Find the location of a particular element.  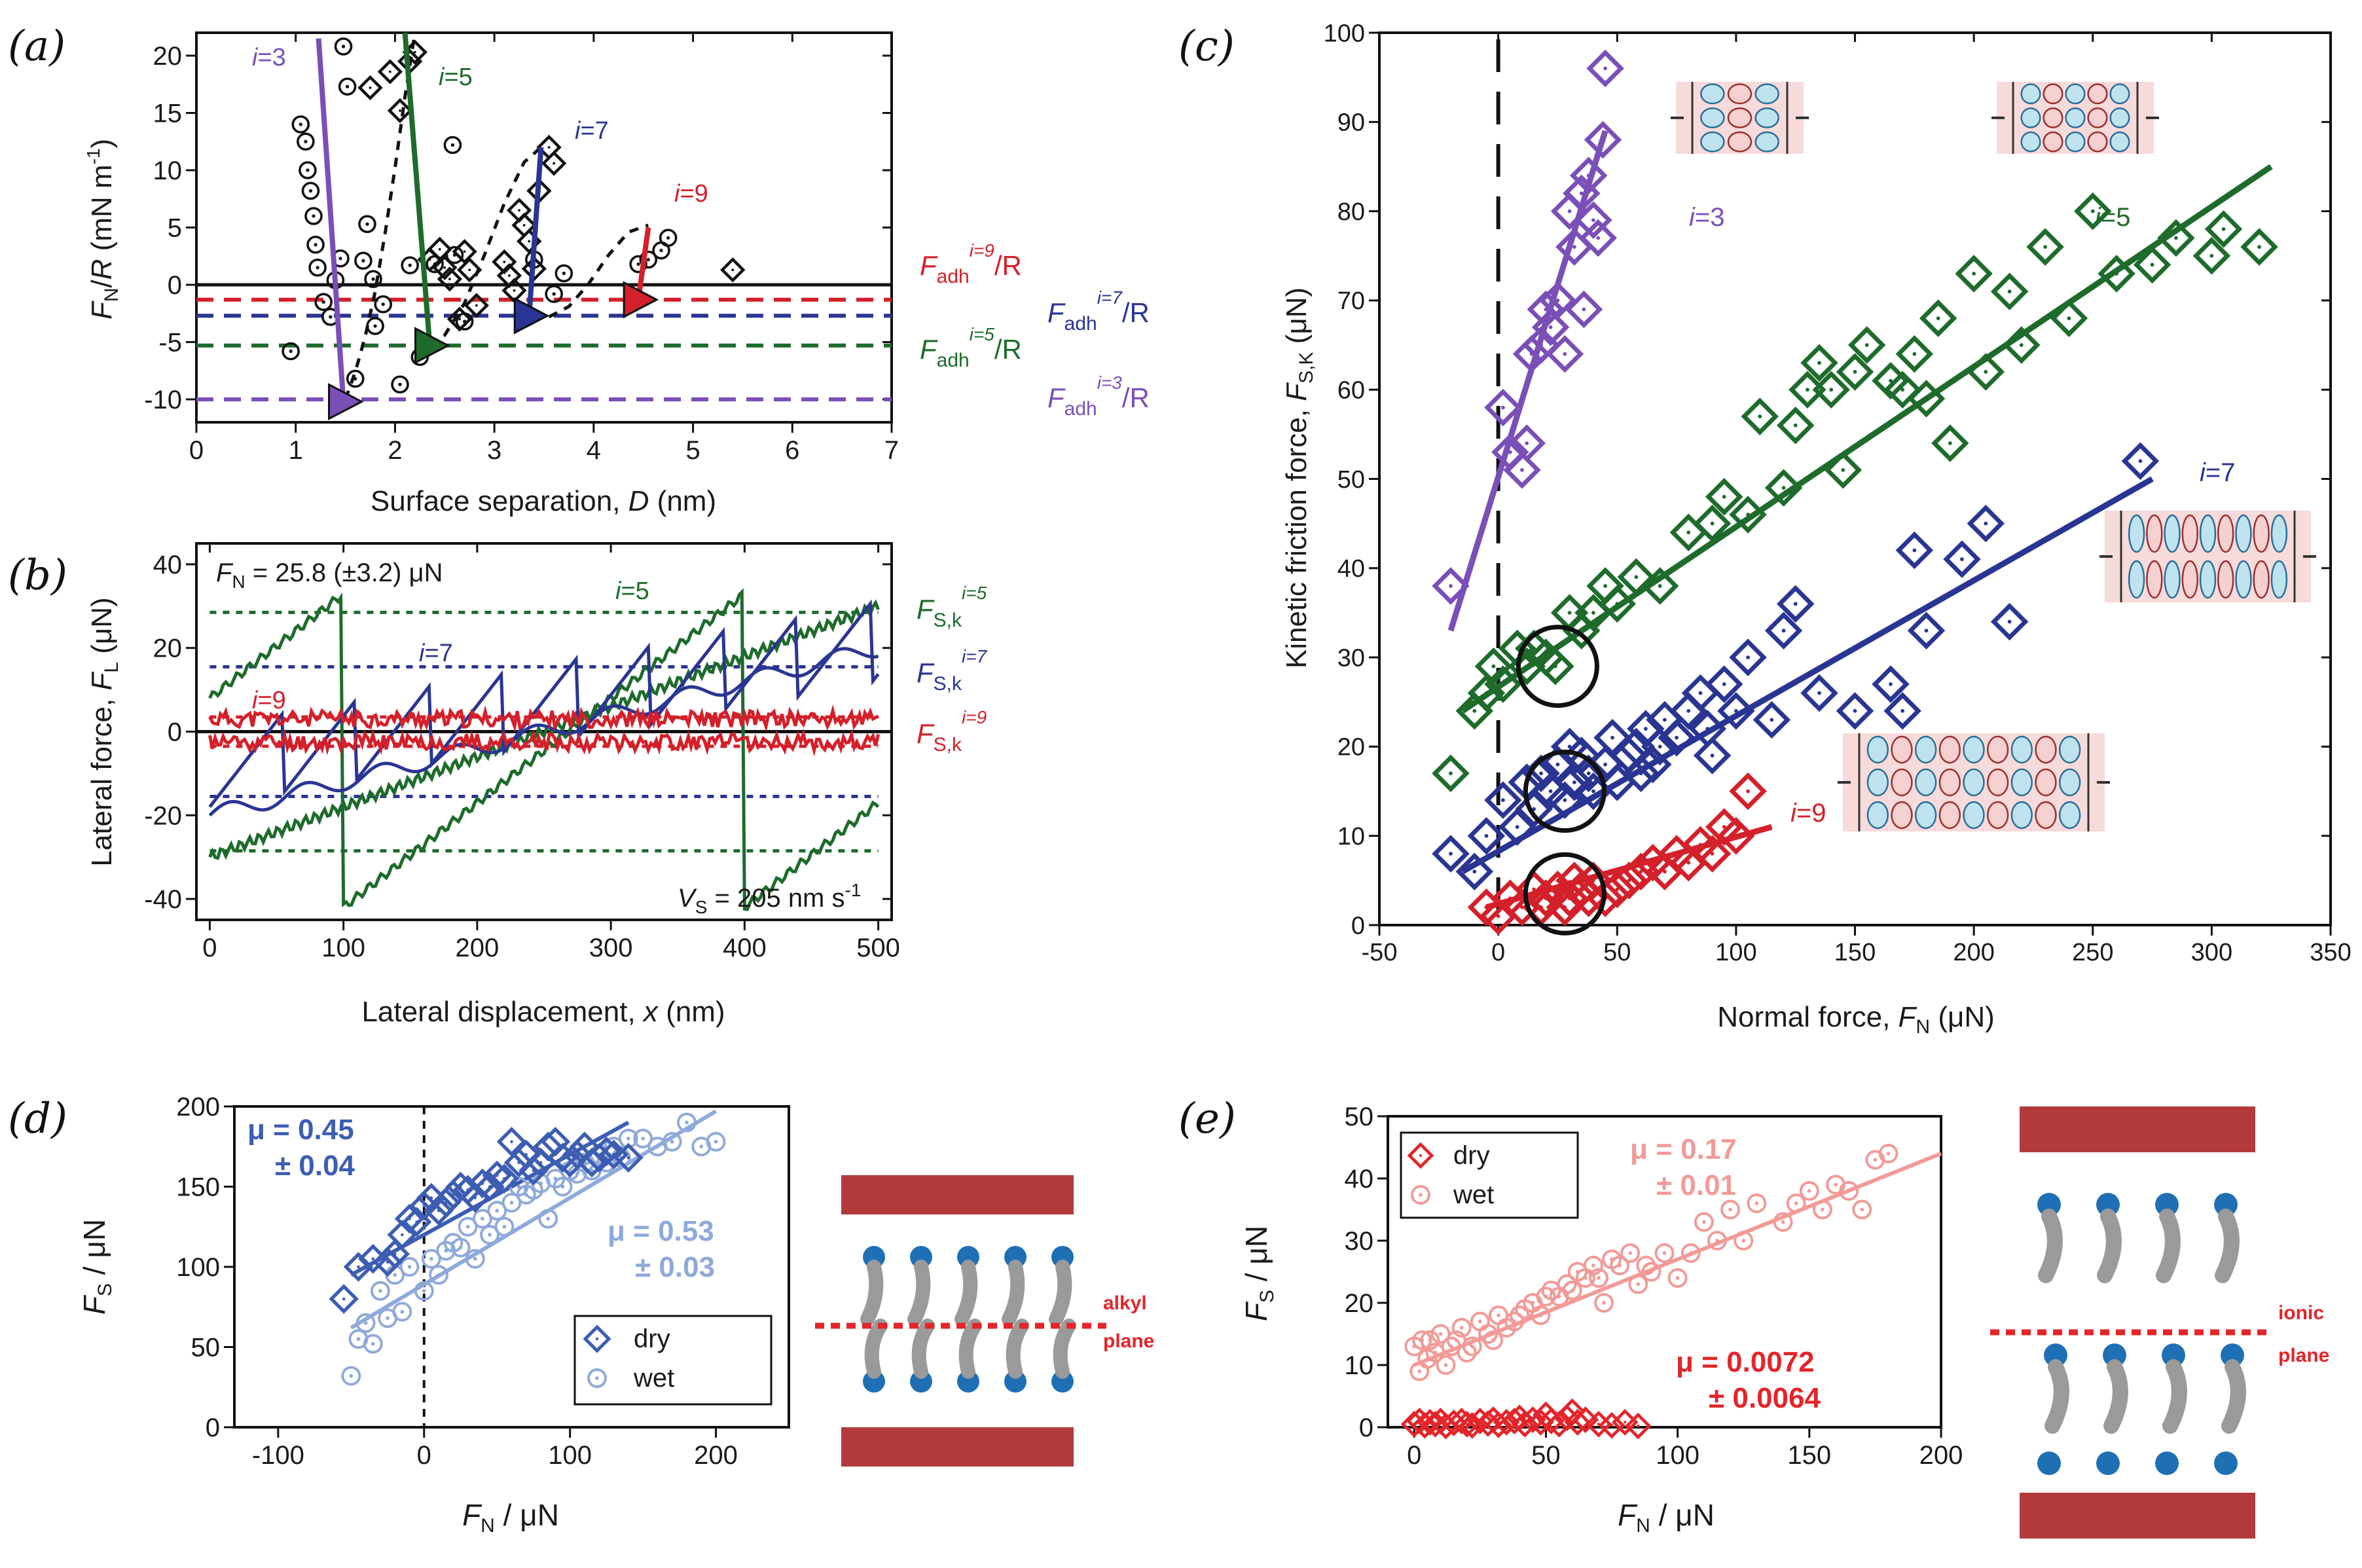

text-part: S,k is located at coordinates (948, 745).